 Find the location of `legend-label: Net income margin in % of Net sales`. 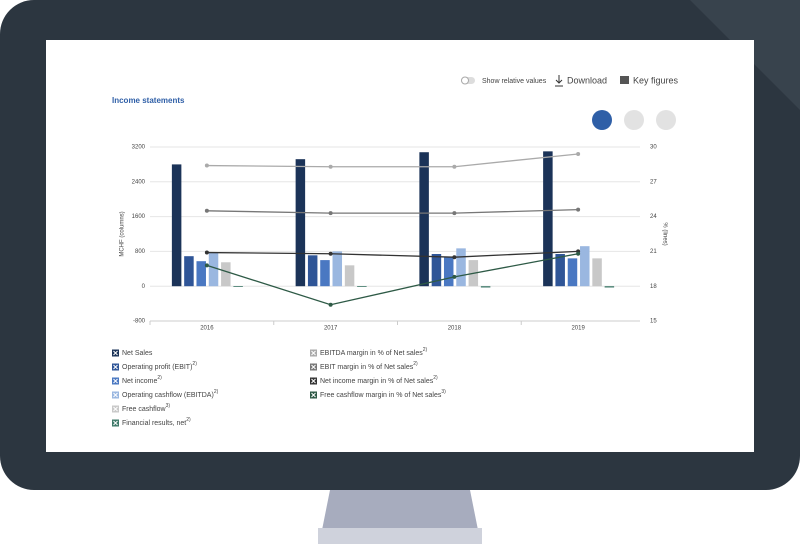

legend-label: Net income margin in % of Net sales is located at coordinates (377, 381).